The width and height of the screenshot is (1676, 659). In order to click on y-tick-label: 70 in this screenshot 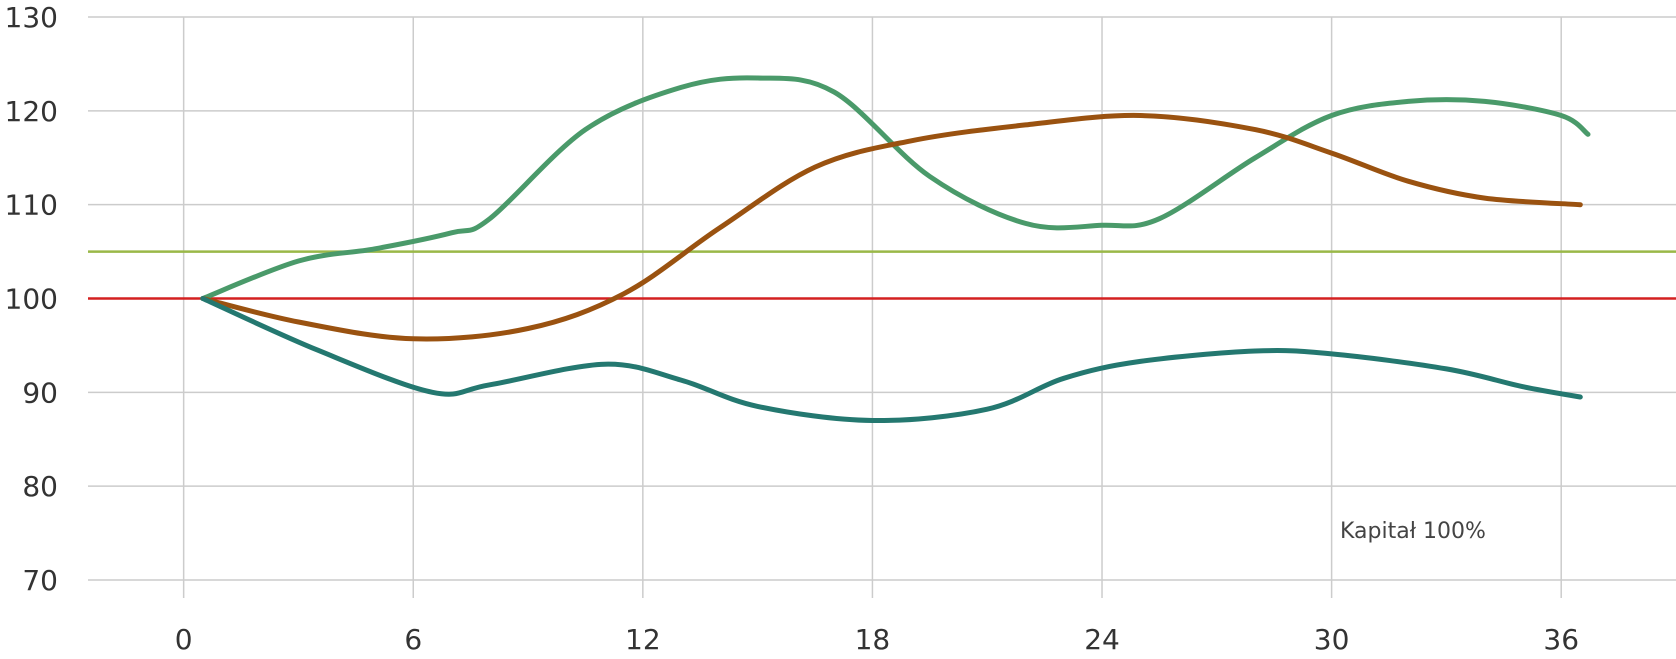, I will do `click(40, 580)`.